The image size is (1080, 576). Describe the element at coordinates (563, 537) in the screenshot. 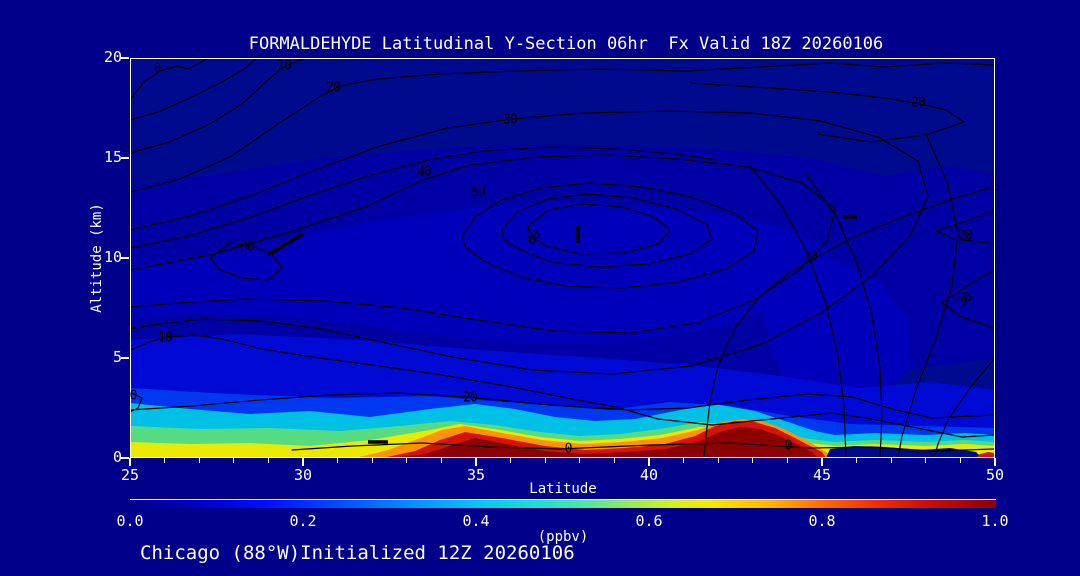

I see `colorbar-units-label: (ppbv)` at that location.